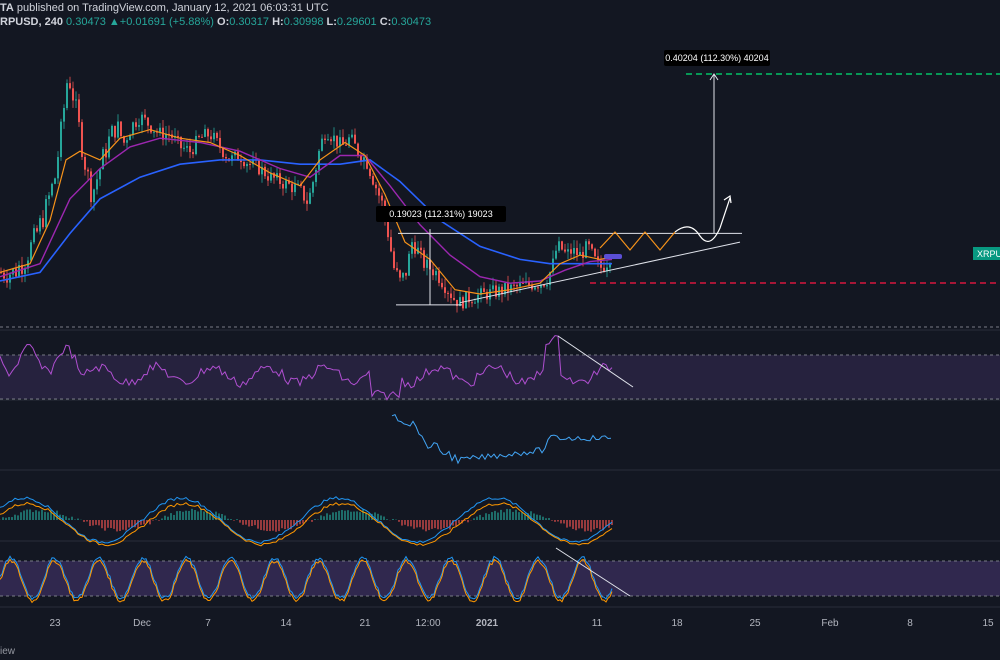  I want to click on change-arrow-icon: ▲, so click(114, 22).